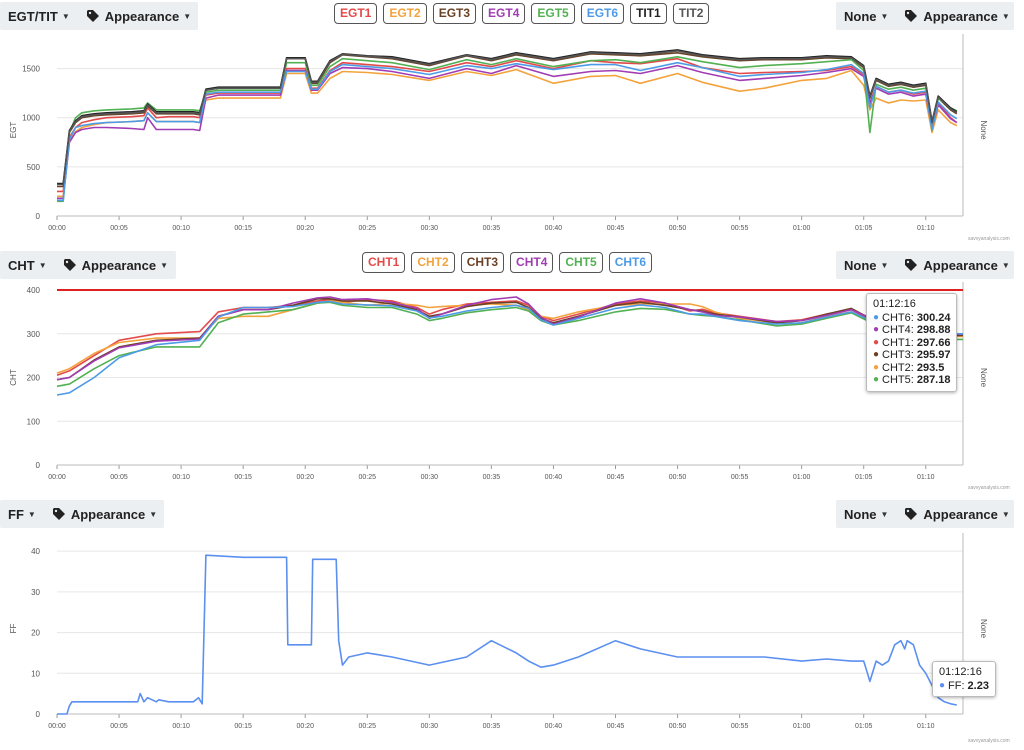 This screenshot has height=750, width=1024. I want to click on cht-right-series-select: None ▼, so click(866, 265).